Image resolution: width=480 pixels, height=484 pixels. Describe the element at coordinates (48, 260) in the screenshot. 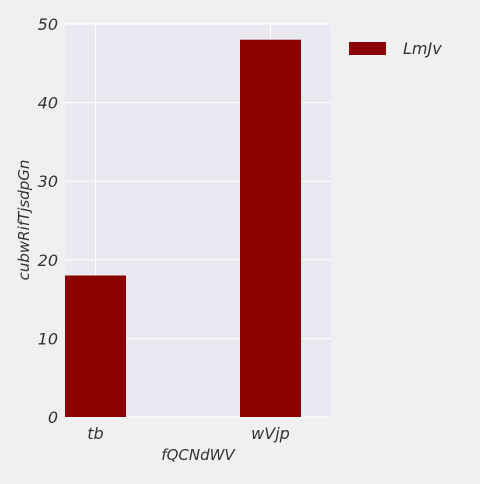

I see `y-tick-label: 20` at that location.